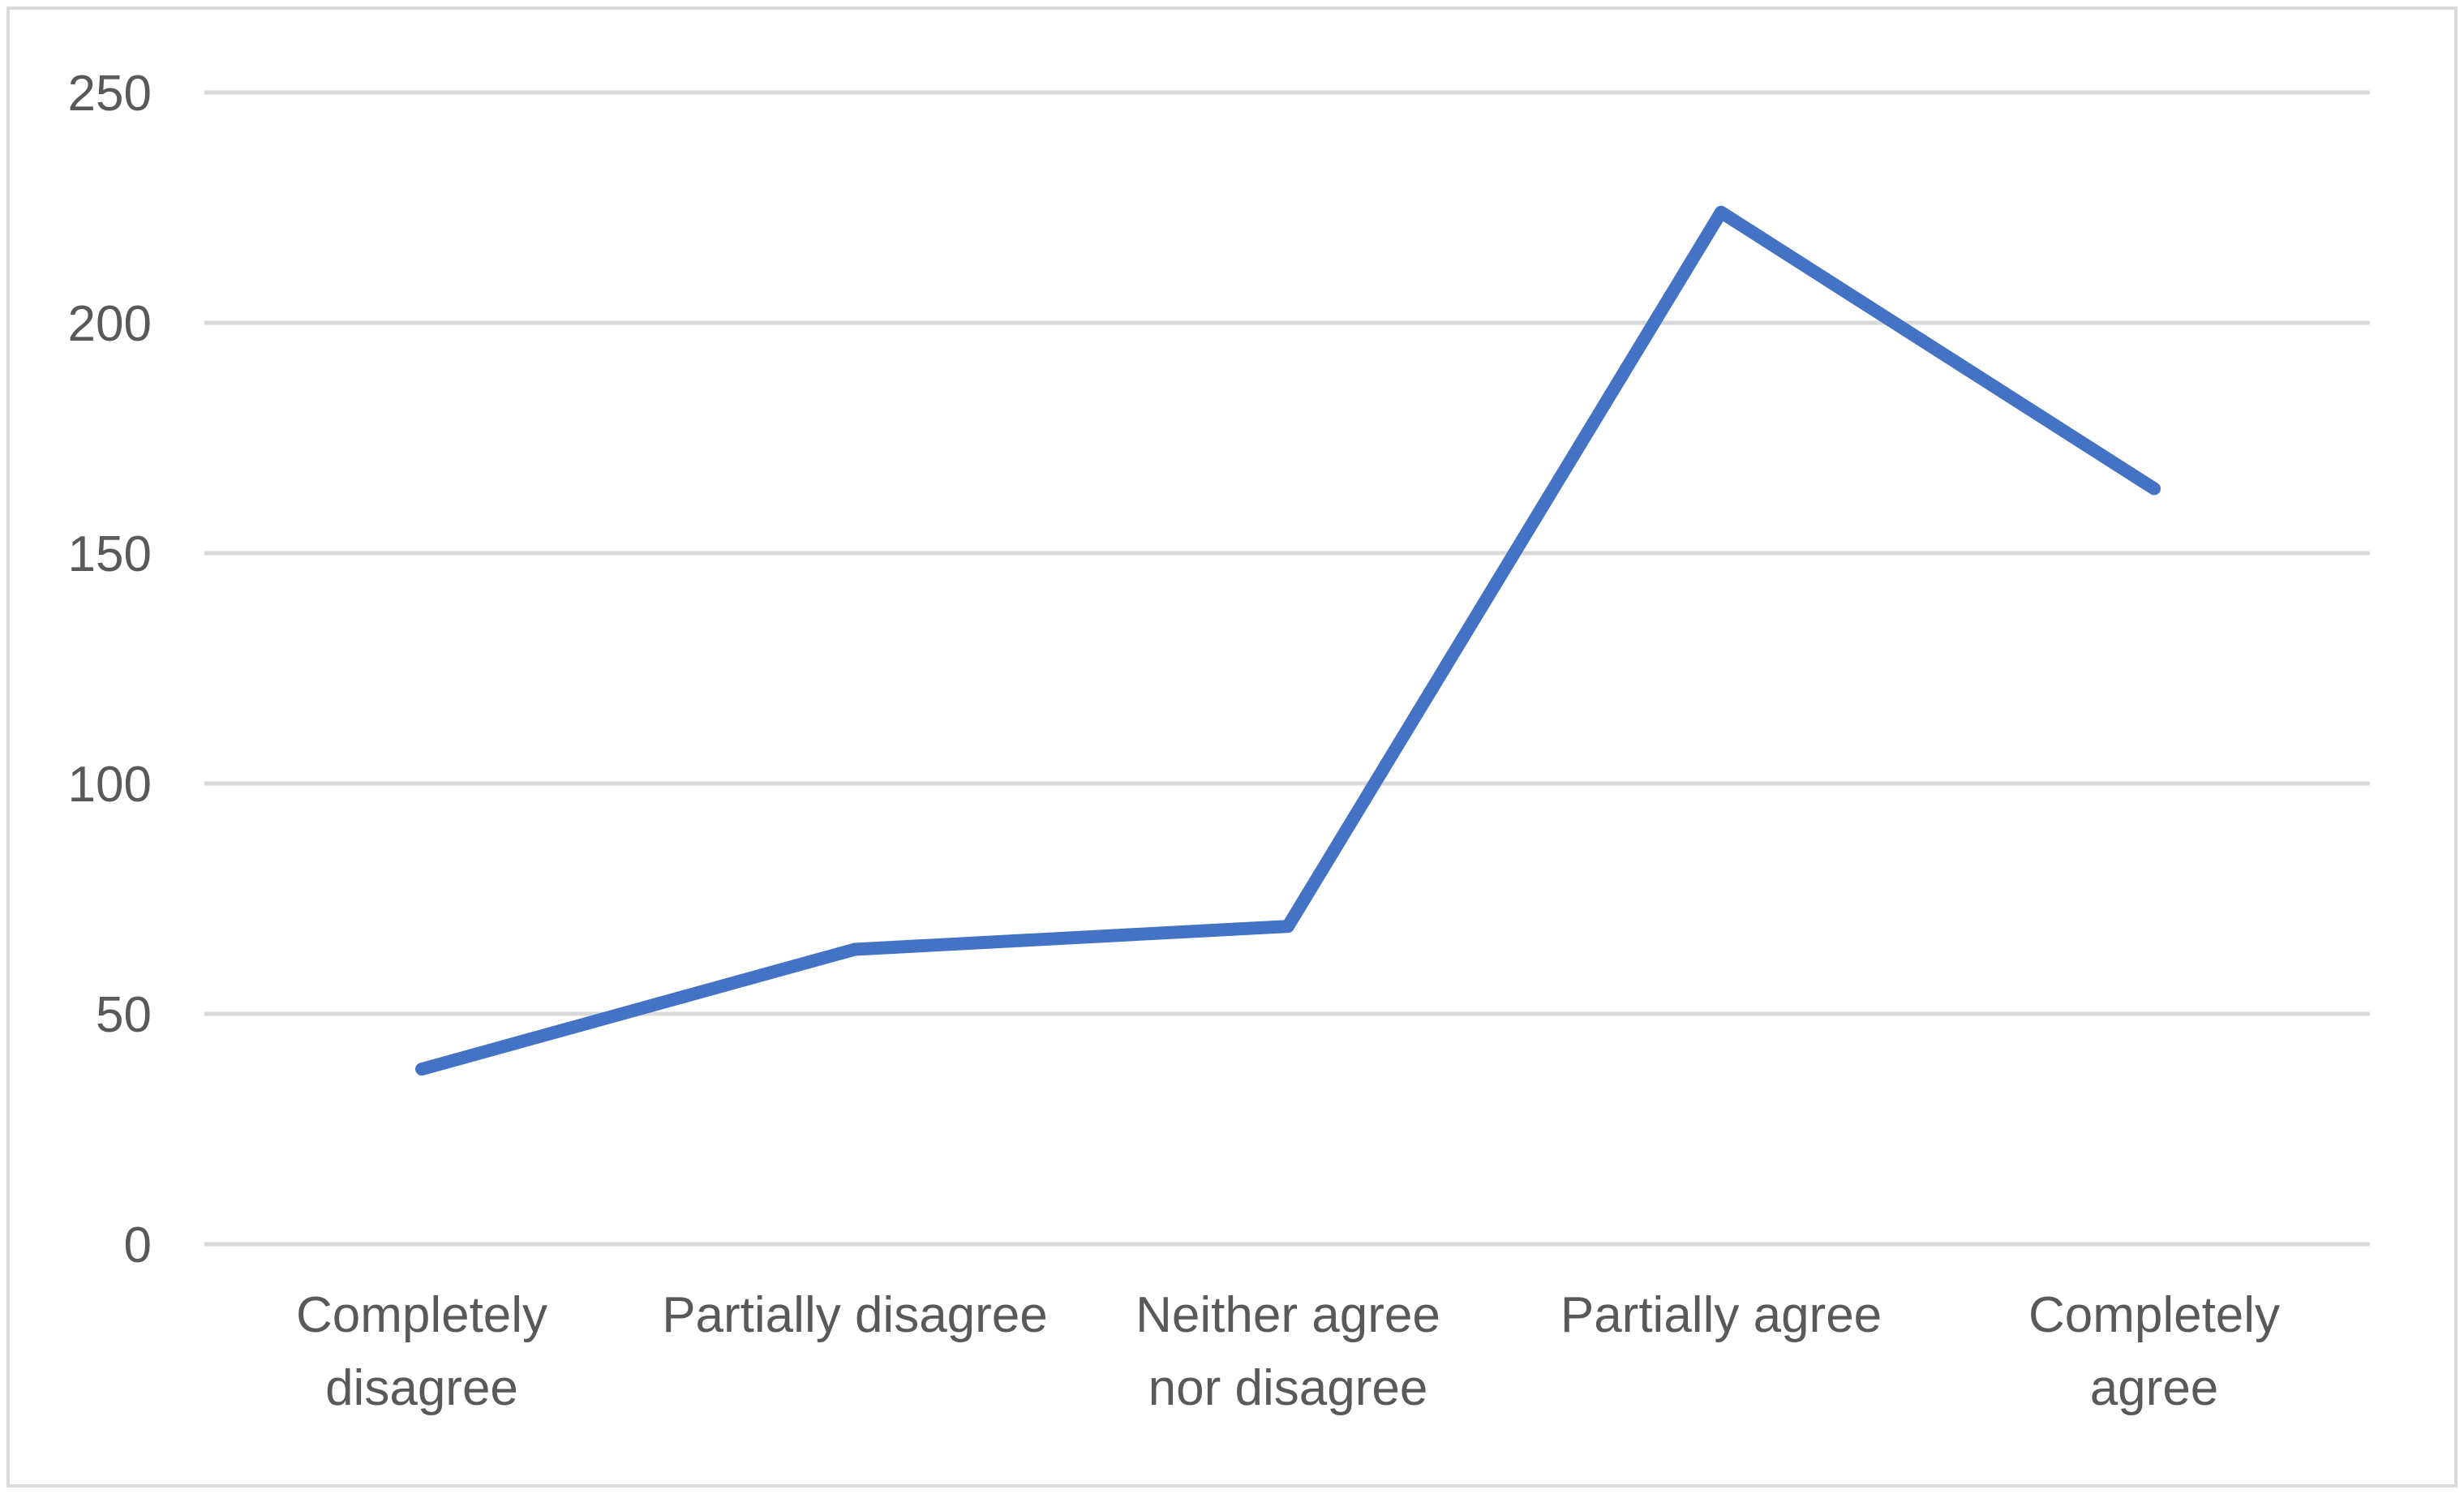 The height and width of the screenshot is (1494, 2464). Describe the element at coordinates (110, 669) in the screenshot. I see `y-axis-tick-labels: 0 50 100 150 200 250` at that location.